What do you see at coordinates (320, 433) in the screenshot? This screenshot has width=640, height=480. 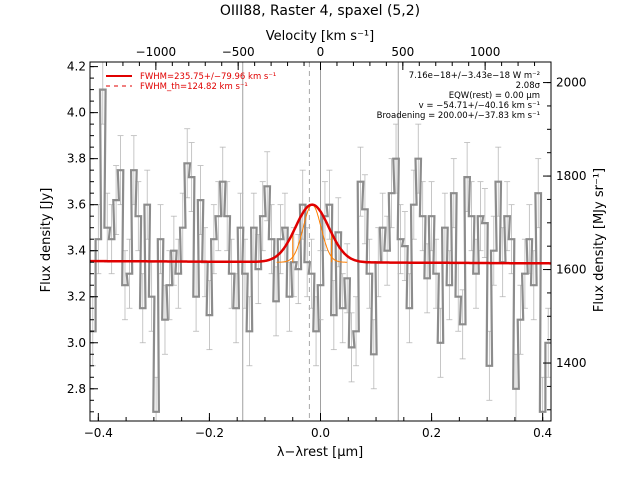 I see `x-tick-label: 0.0` at bounding box center [320, 433].